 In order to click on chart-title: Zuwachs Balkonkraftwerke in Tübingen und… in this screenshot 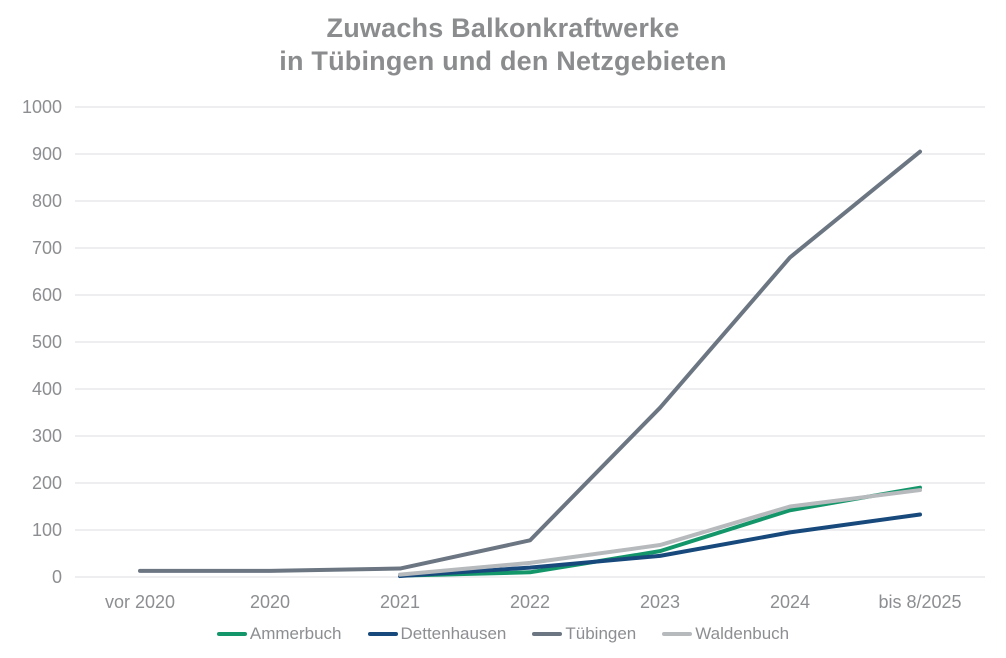, I will do `click(503, 45)`.